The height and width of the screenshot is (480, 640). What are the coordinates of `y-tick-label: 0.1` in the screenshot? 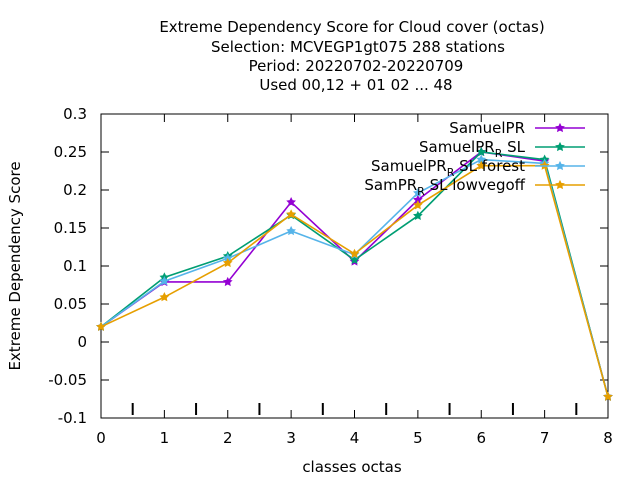 It's located at (75, 266).